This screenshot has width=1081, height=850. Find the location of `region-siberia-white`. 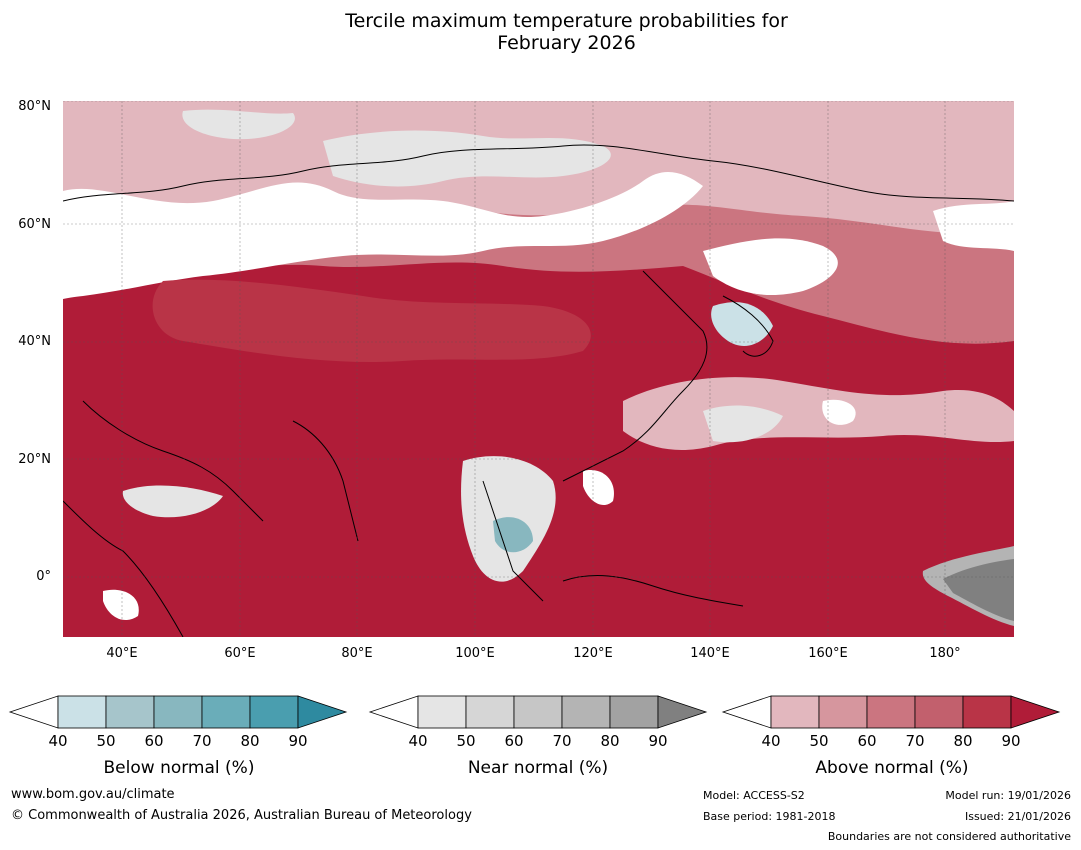

region-siberia-white is located at coordinates (383, 235).